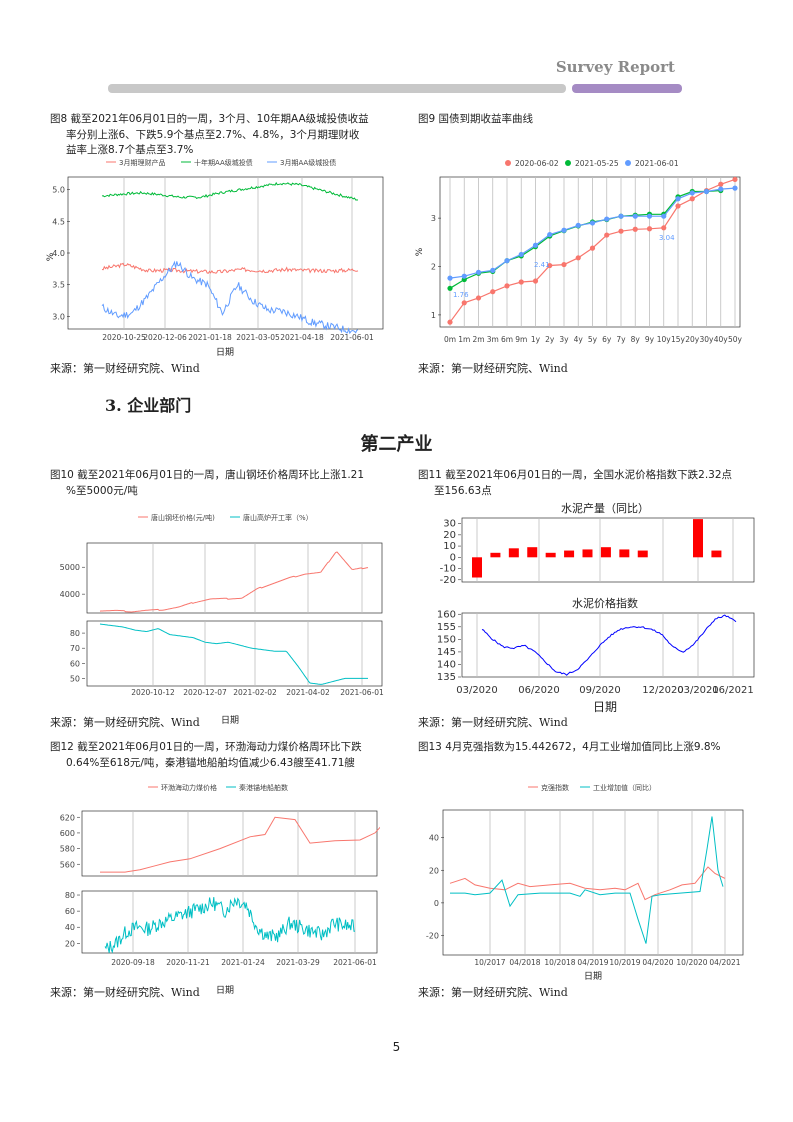 This screenshot has width=793, height=1122. I want to click on fig12-xtick: 2020-09-18, so click(133, 962).